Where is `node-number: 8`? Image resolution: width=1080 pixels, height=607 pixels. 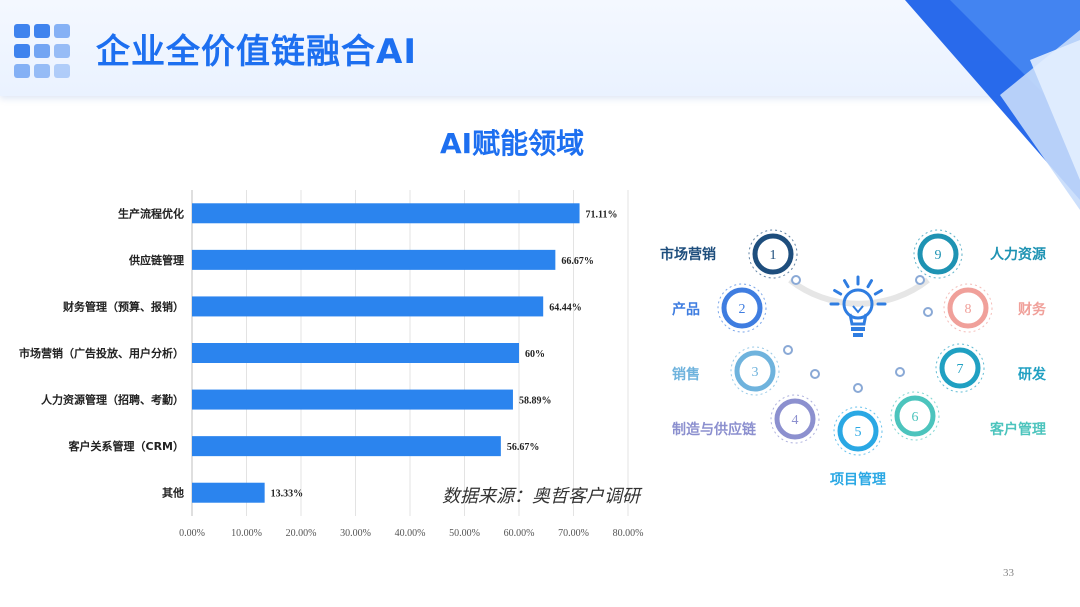
node-number: 8 is located at coordinates (968, 309).